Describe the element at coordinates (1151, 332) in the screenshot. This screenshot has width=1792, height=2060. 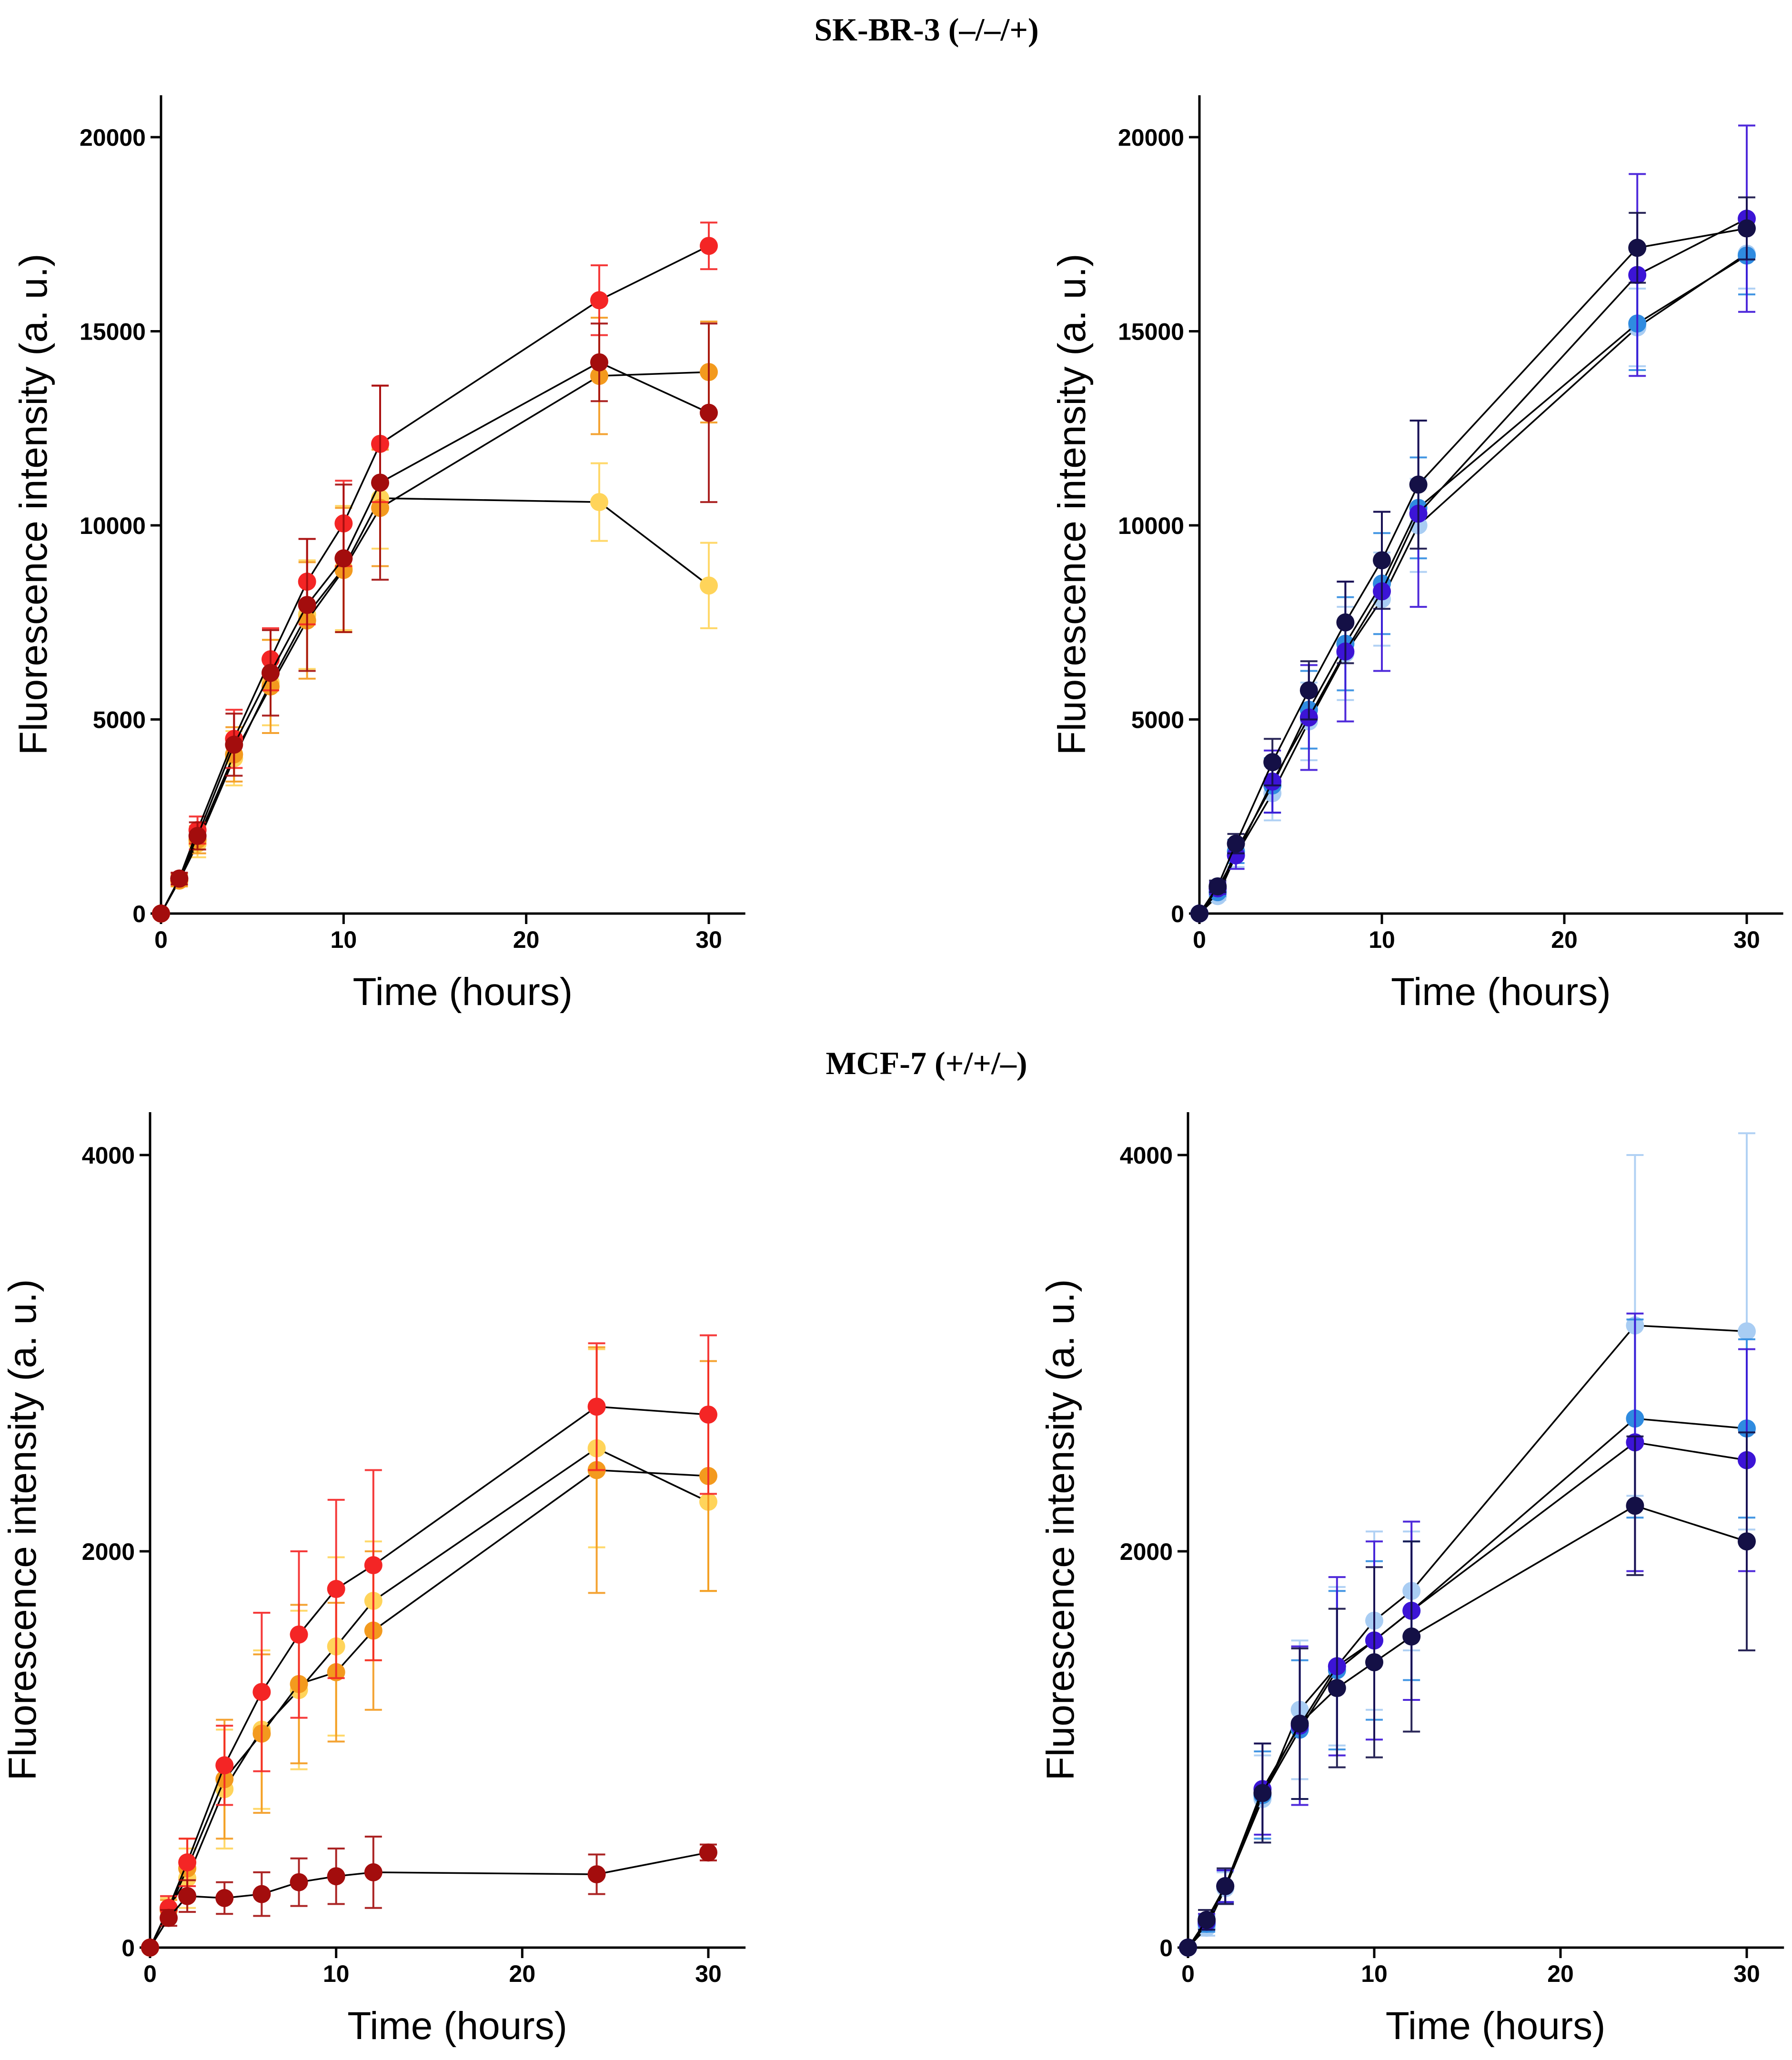
I see `y-tick-label: 15000` at that location.